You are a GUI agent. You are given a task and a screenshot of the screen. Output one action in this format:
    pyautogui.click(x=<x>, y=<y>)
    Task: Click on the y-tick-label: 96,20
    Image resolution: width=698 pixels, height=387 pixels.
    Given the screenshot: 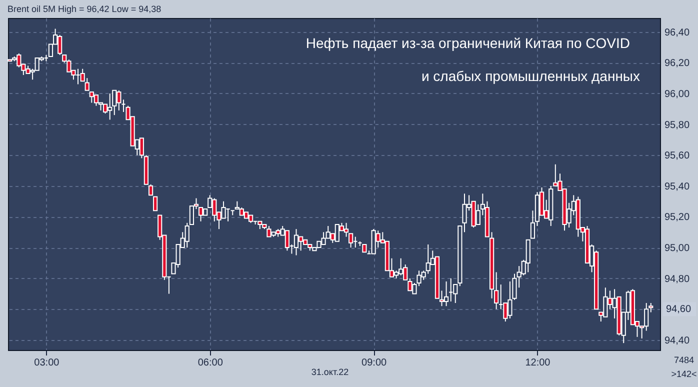 What is the action you would take?
    pyautogui.click(x=677, y=64)
    